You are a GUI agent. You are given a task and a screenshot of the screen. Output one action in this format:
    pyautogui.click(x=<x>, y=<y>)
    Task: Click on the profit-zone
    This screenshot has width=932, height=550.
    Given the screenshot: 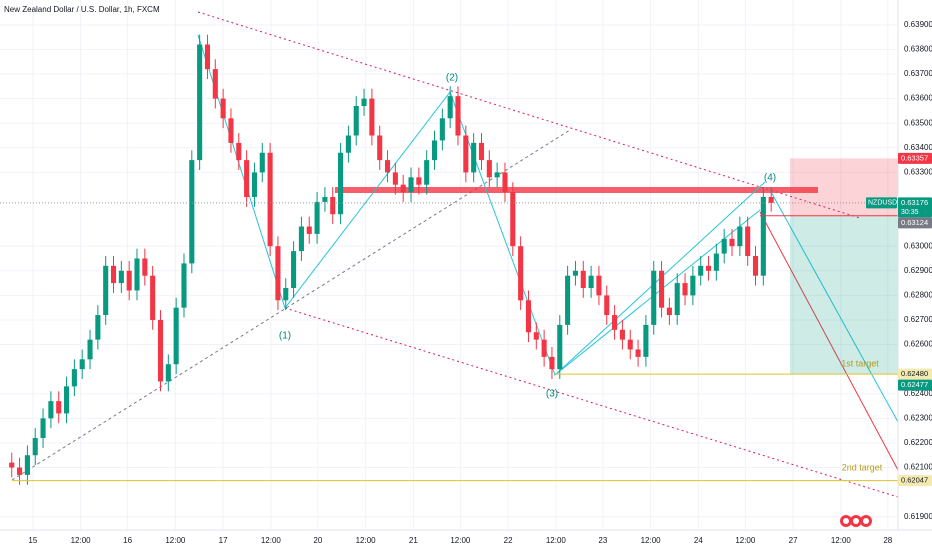 What is the action you would take?
    pyautogui.click(x=844, y=295)
    